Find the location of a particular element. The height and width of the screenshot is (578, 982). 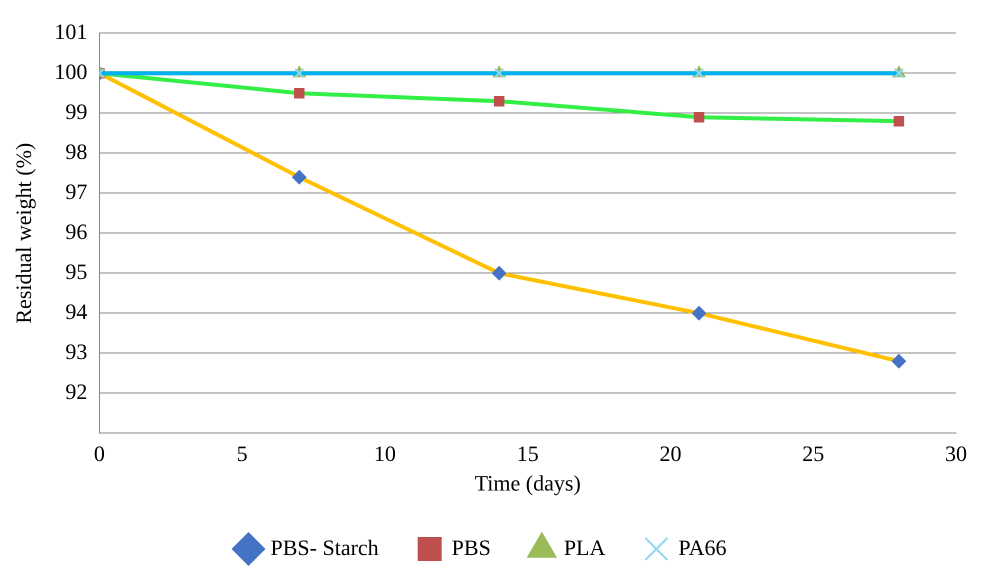

y-tick-label: 93 is located at coordinates (76, 351).